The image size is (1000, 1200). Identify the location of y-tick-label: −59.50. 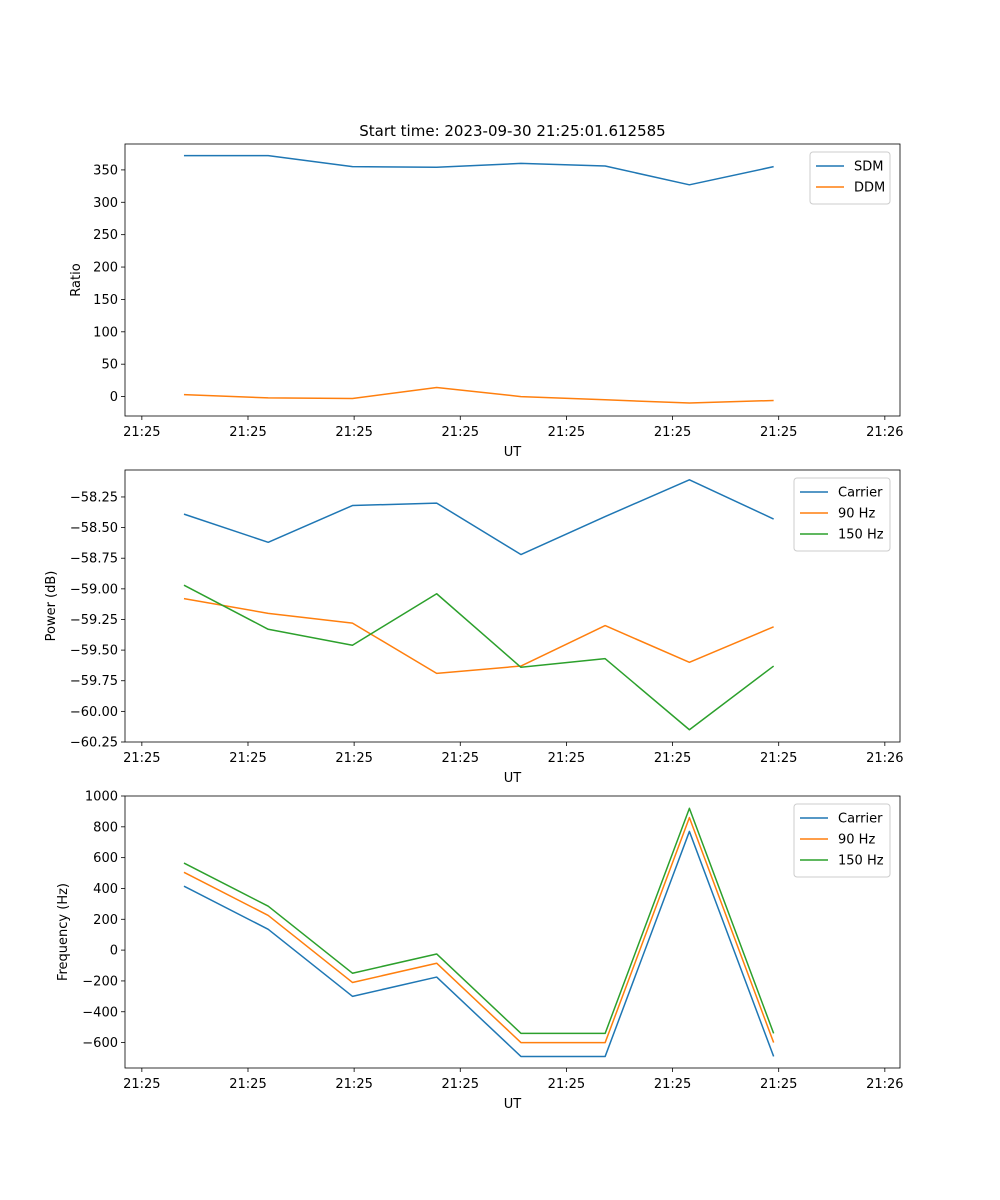
(94, 651).